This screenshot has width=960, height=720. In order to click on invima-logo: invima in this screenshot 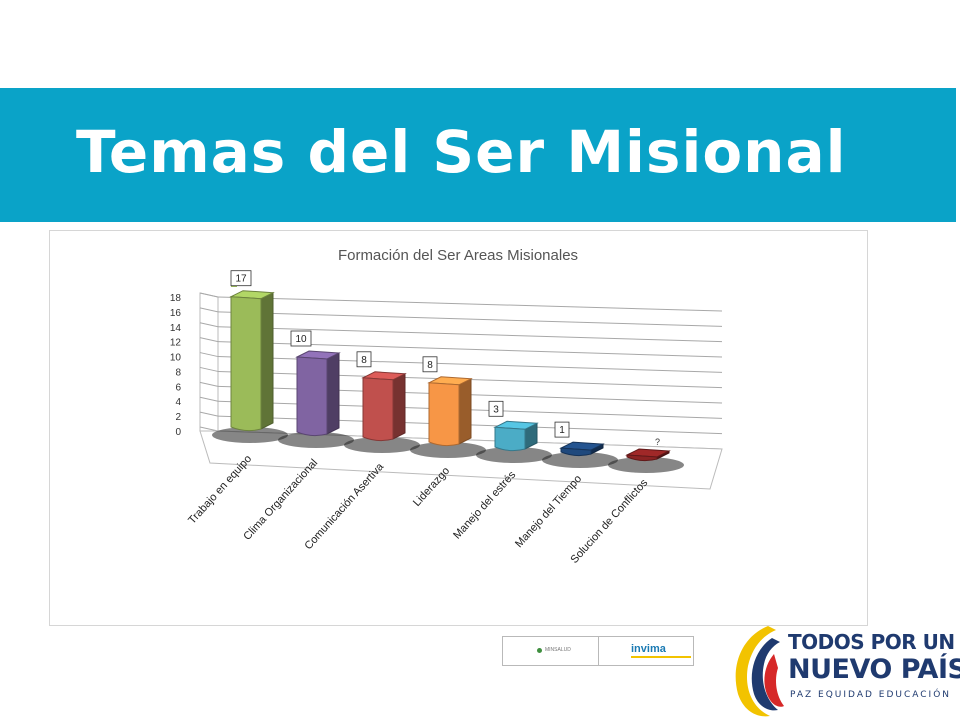, I will do `click(648, 649)`.